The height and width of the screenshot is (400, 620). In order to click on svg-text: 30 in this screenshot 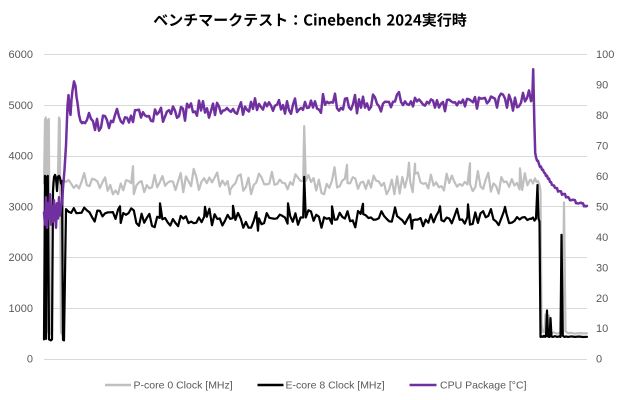, I will do `click(602, 268)`.